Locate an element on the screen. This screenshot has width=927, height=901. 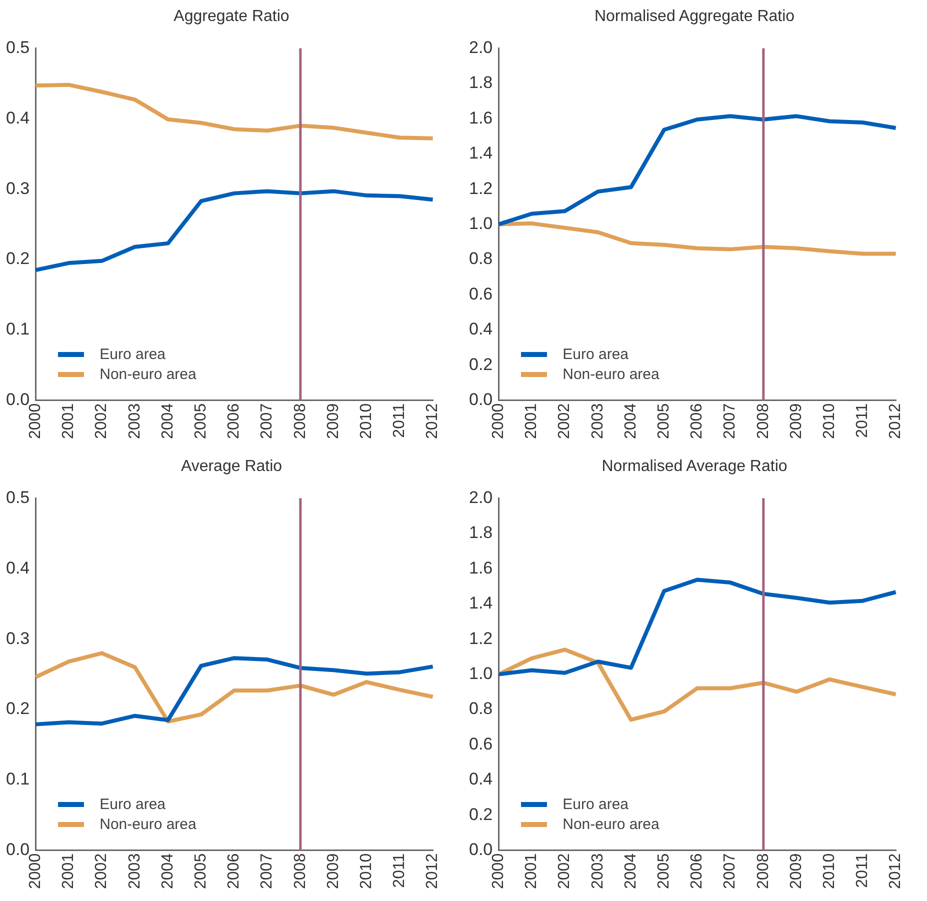
chart-title: Aggregate Ratio is located at coordinates (231, 17).